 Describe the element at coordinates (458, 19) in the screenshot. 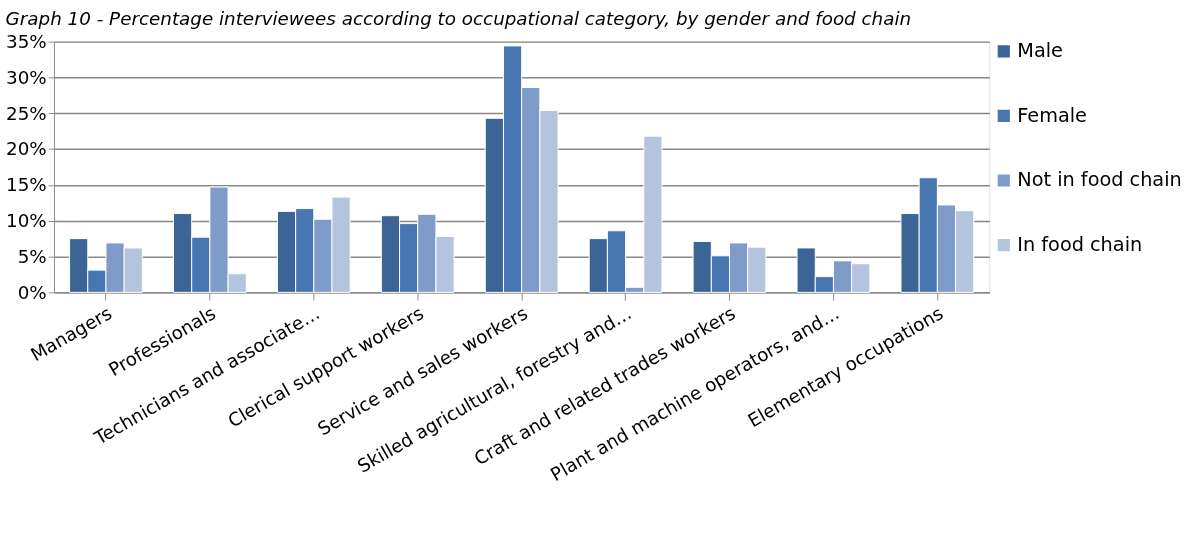

I see `chart-title: Graph 10 - Percentage interviewees according to occupational category, by gender and food chain` at that location.